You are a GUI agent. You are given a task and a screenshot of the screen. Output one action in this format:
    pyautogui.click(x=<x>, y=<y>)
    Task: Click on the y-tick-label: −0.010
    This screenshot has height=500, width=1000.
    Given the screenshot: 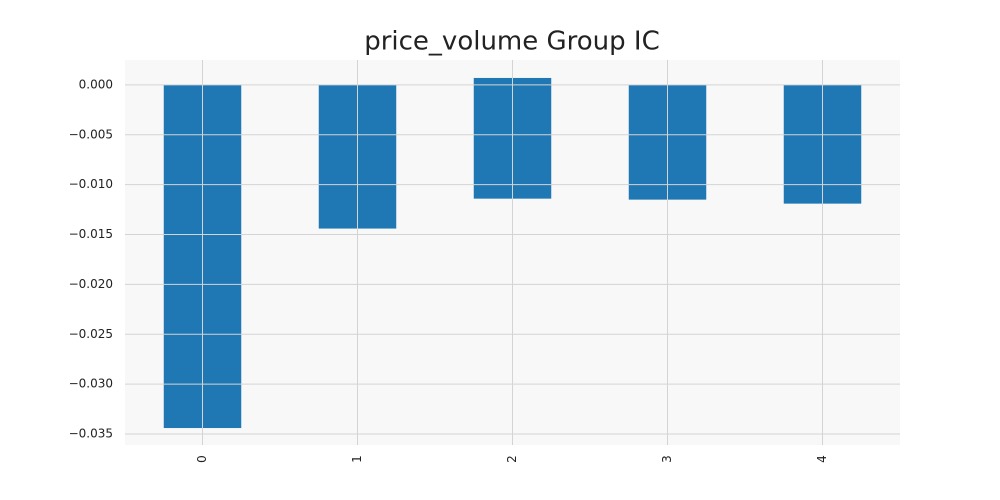 What is the action you would take?
    pyautogui.click(x=91, y=184)
    